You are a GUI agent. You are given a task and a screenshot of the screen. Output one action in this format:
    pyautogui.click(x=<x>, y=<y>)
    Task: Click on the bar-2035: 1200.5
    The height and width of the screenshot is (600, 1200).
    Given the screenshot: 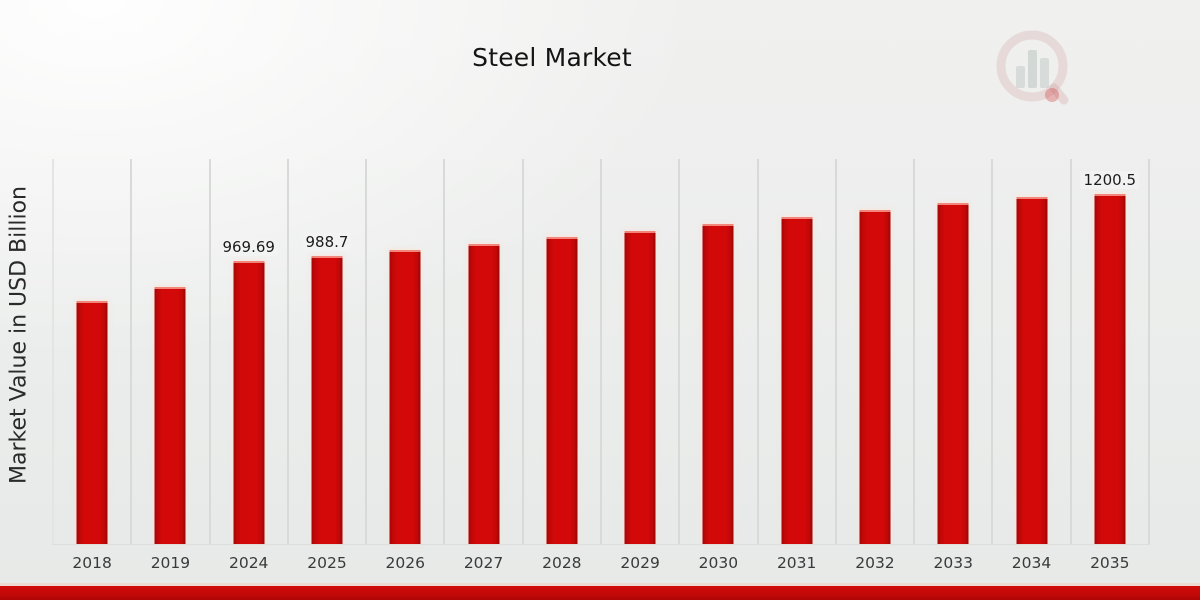 What is the action you would take?
    pyautogui.click(x=1110, y=357)
    